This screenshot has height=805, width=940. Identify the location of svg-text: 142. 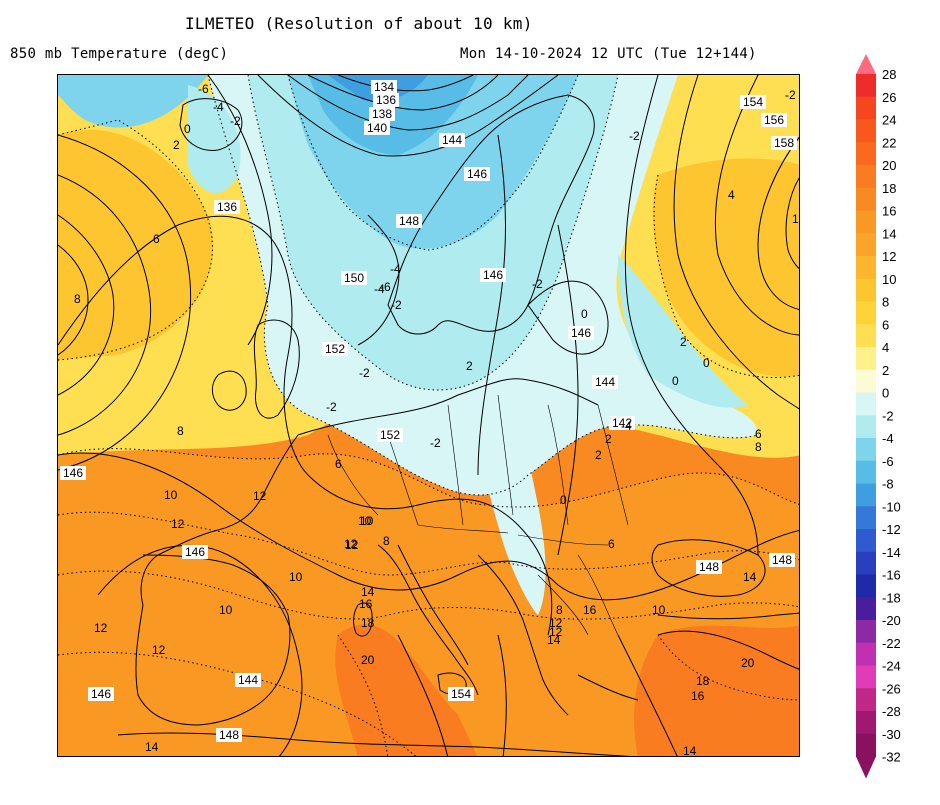
(622, 423).